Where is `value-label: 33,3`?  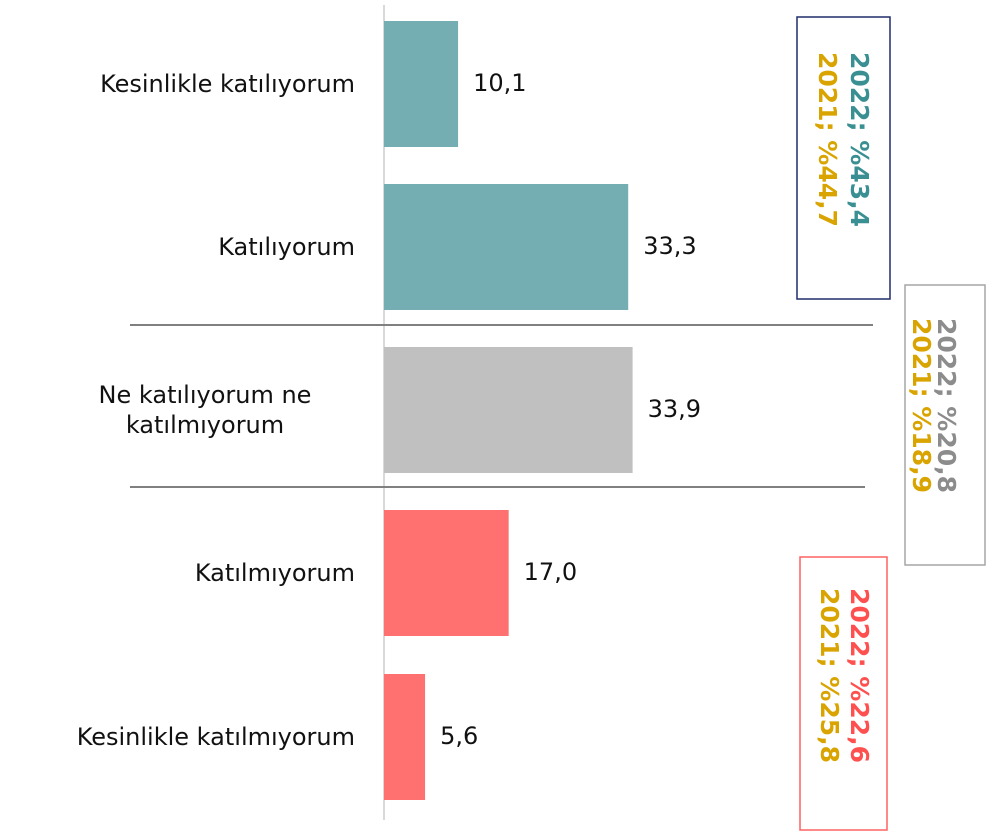
value-label: 33,3 is located at coordinates (669, 246).